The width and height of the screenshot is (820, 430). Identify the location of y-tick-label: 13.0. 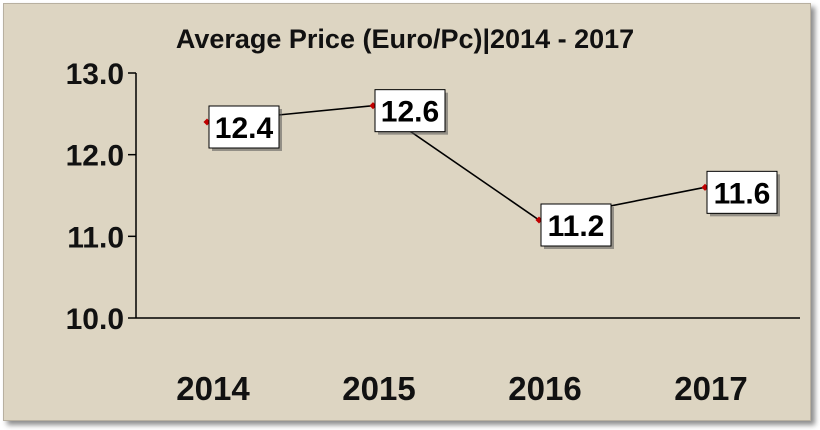
(95, 74).